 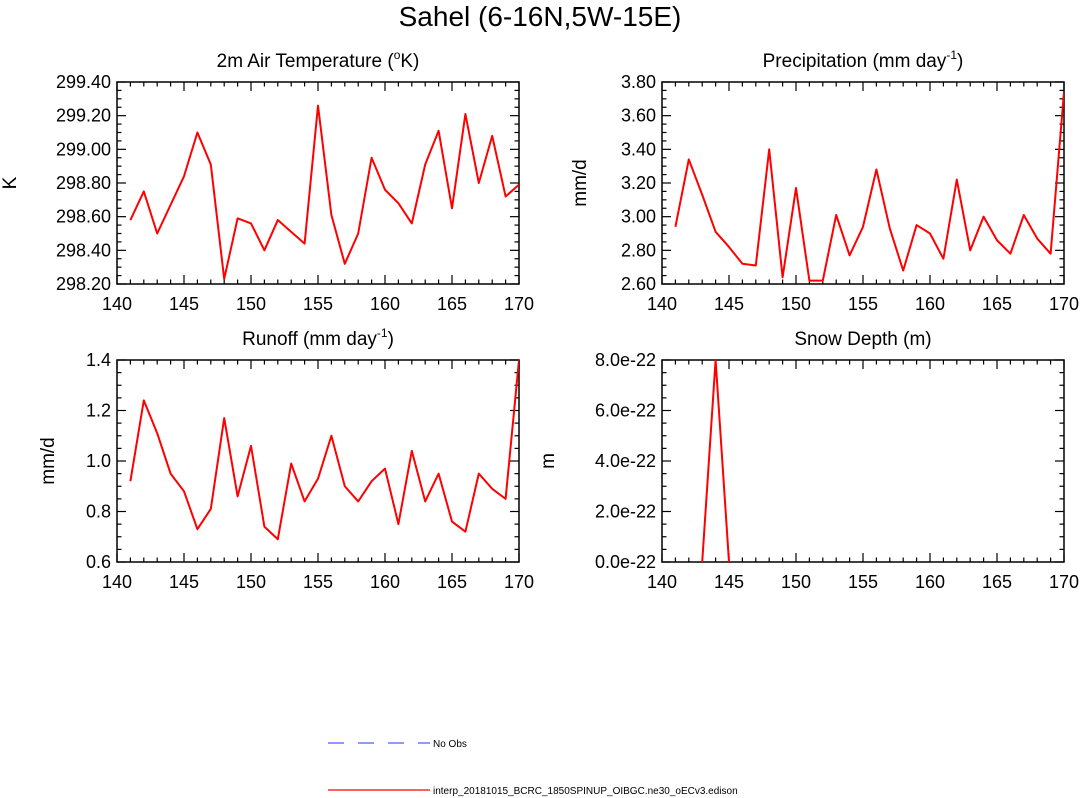 What do you see at coordinates (519, 304) in the screenshot?
I see `temperature-xtick-label: 170` at bounding box center [519, 304].